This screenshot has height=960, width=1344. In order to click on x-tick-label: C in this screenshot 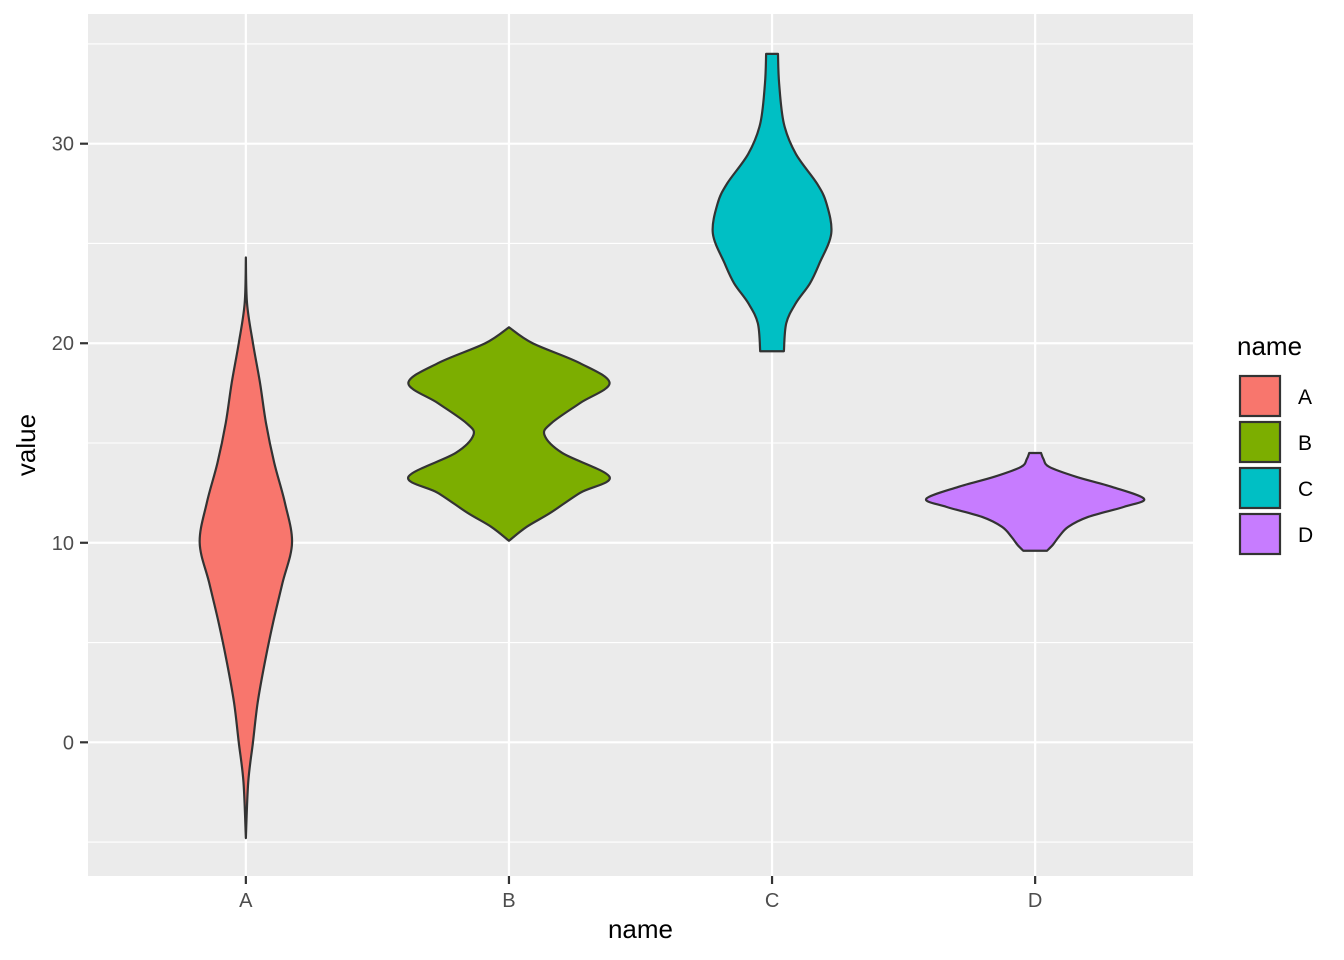, I will do `click(772, 901)`.